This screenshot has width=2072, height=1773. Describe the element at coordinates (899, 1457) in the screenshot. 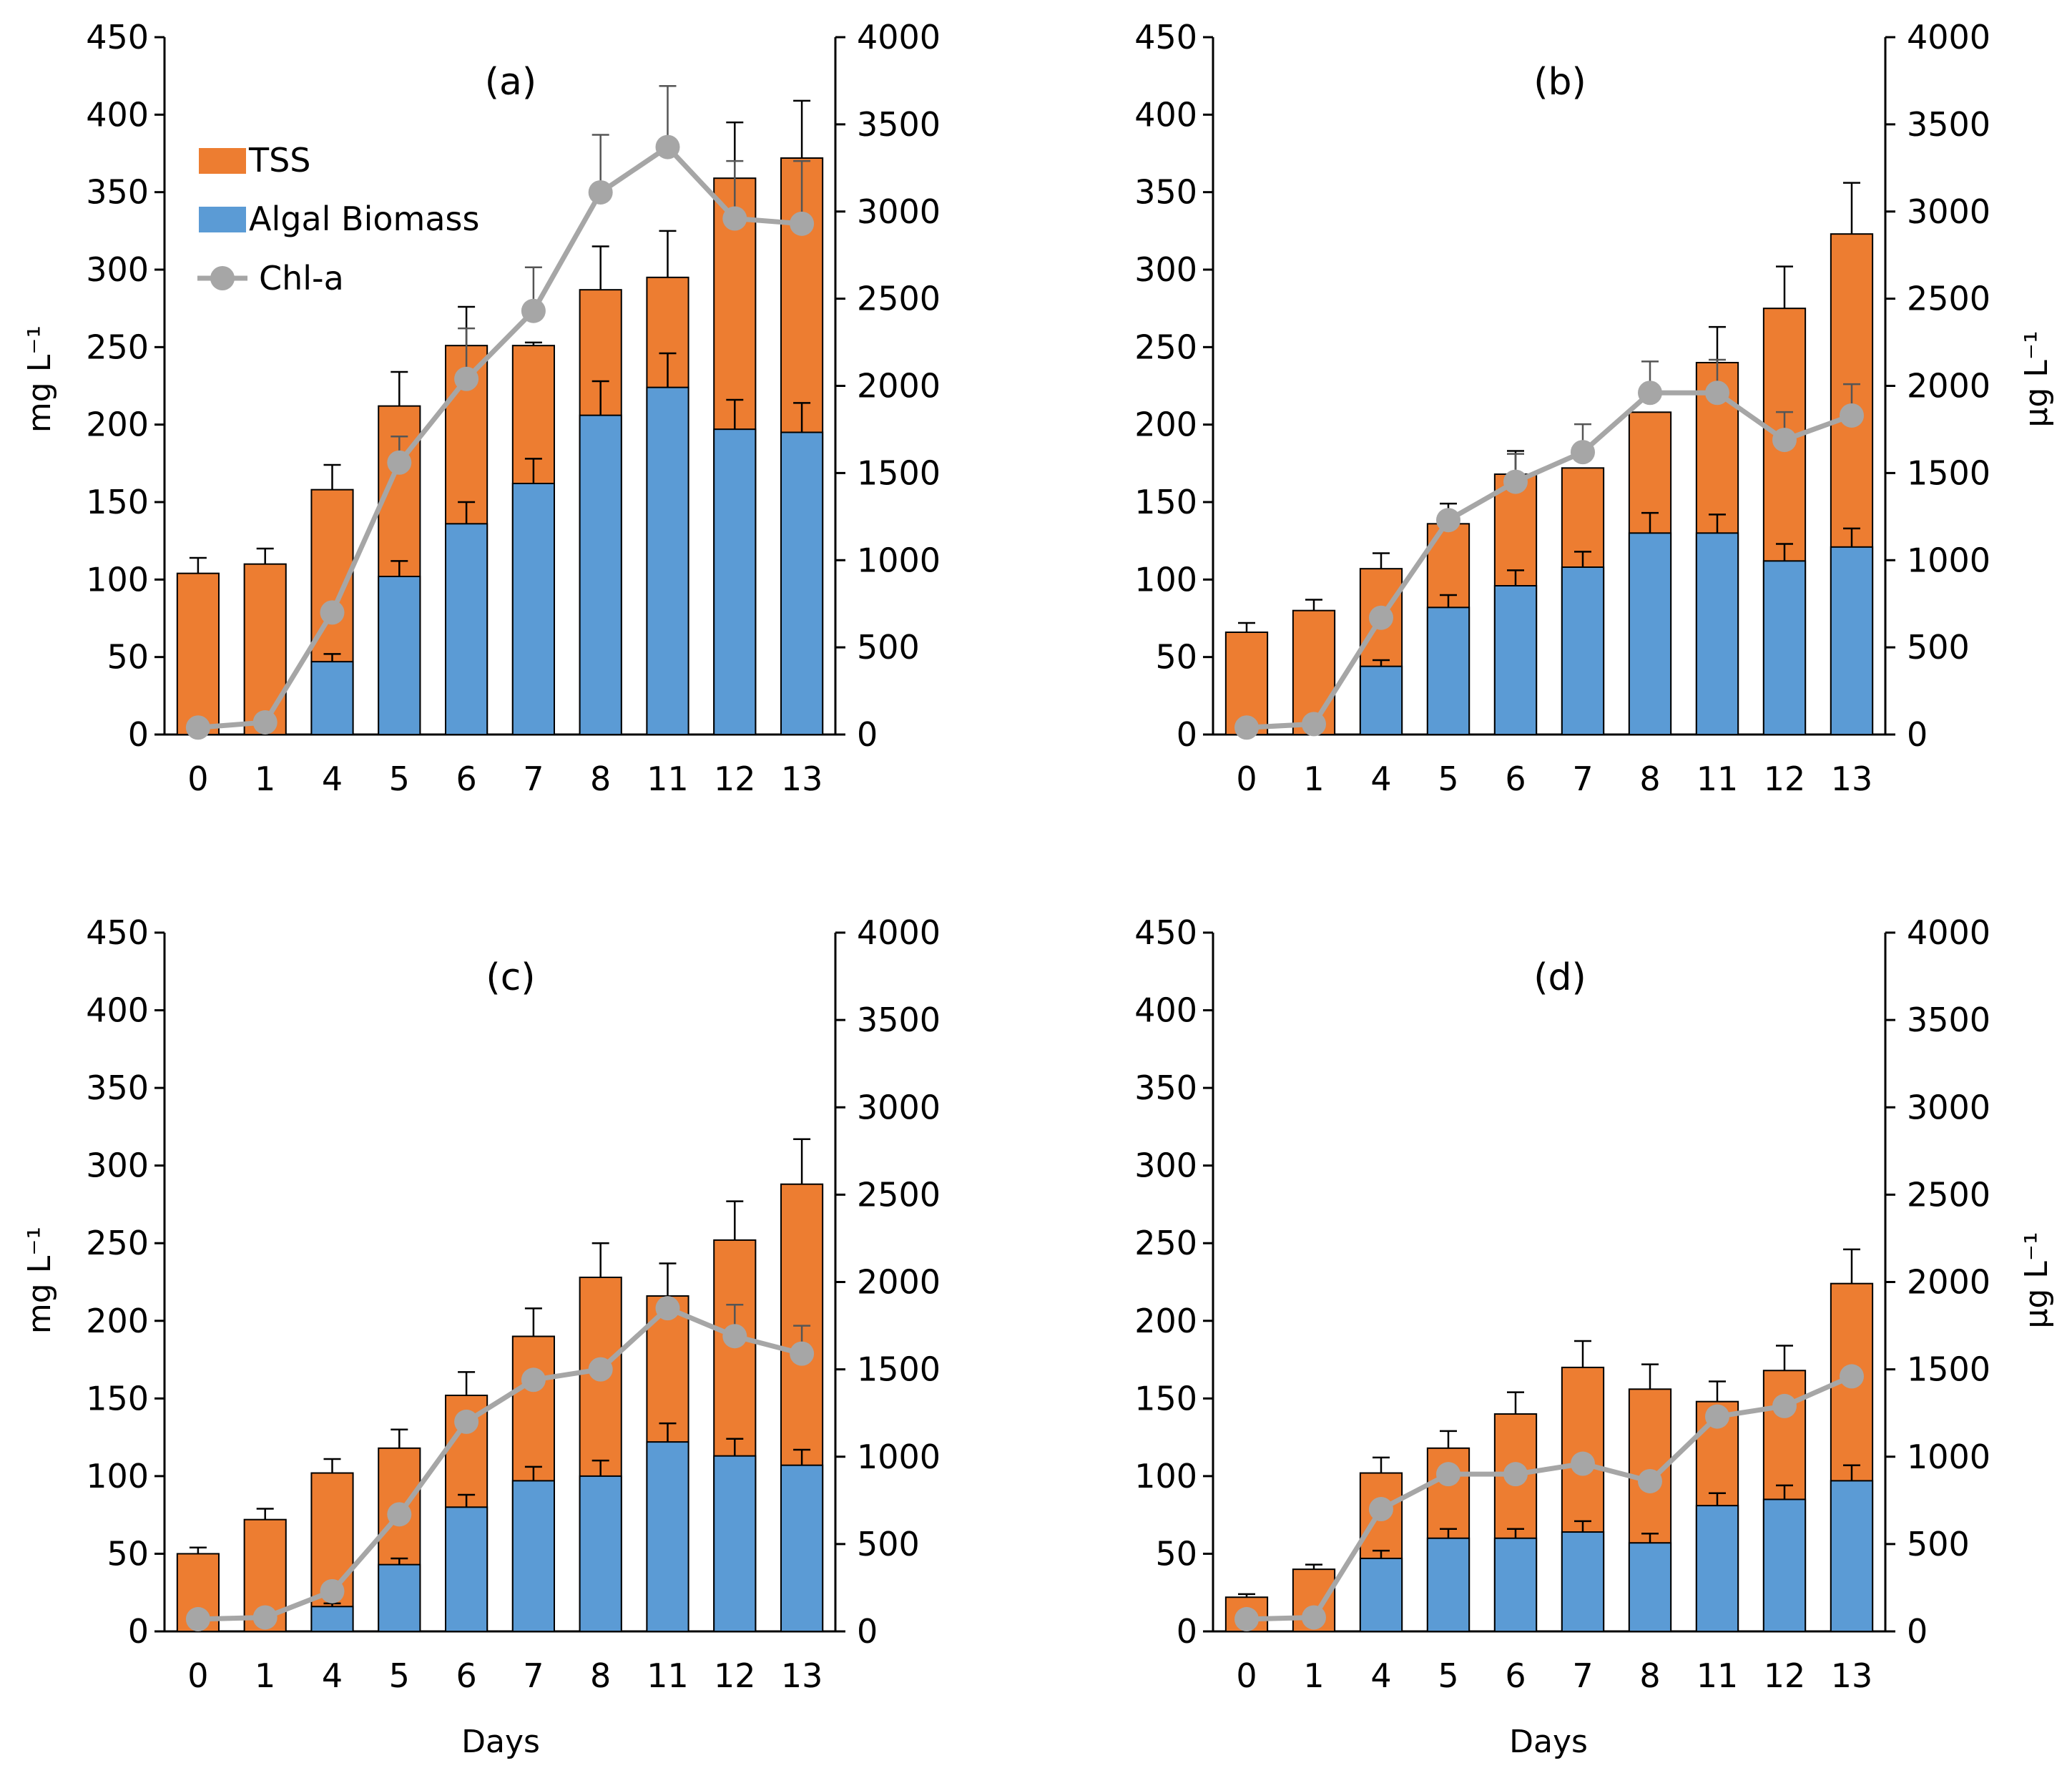

I see `y-tick-label-right-c: 1000` at that location.